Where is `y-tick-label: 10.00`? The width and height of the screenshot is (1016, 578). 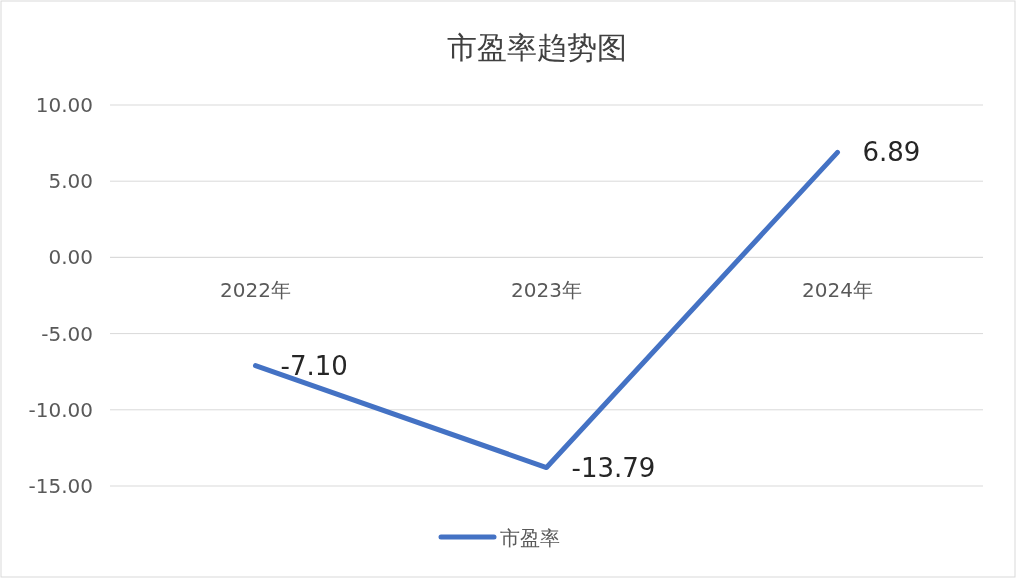 y-tick-label: 10.00 is located at coordinates (64, 105).